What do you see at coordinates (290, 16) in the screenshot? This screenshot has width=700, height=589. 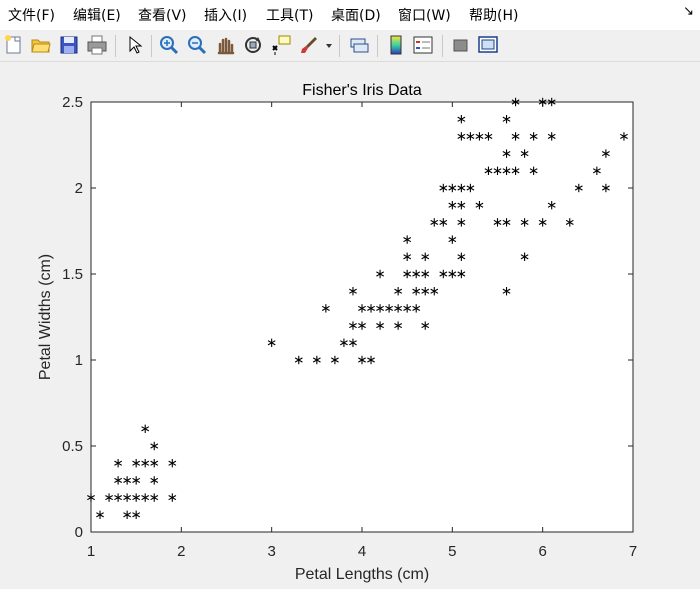 I see `menu-tools: 工具(T)` at bounding box center [290, 16].